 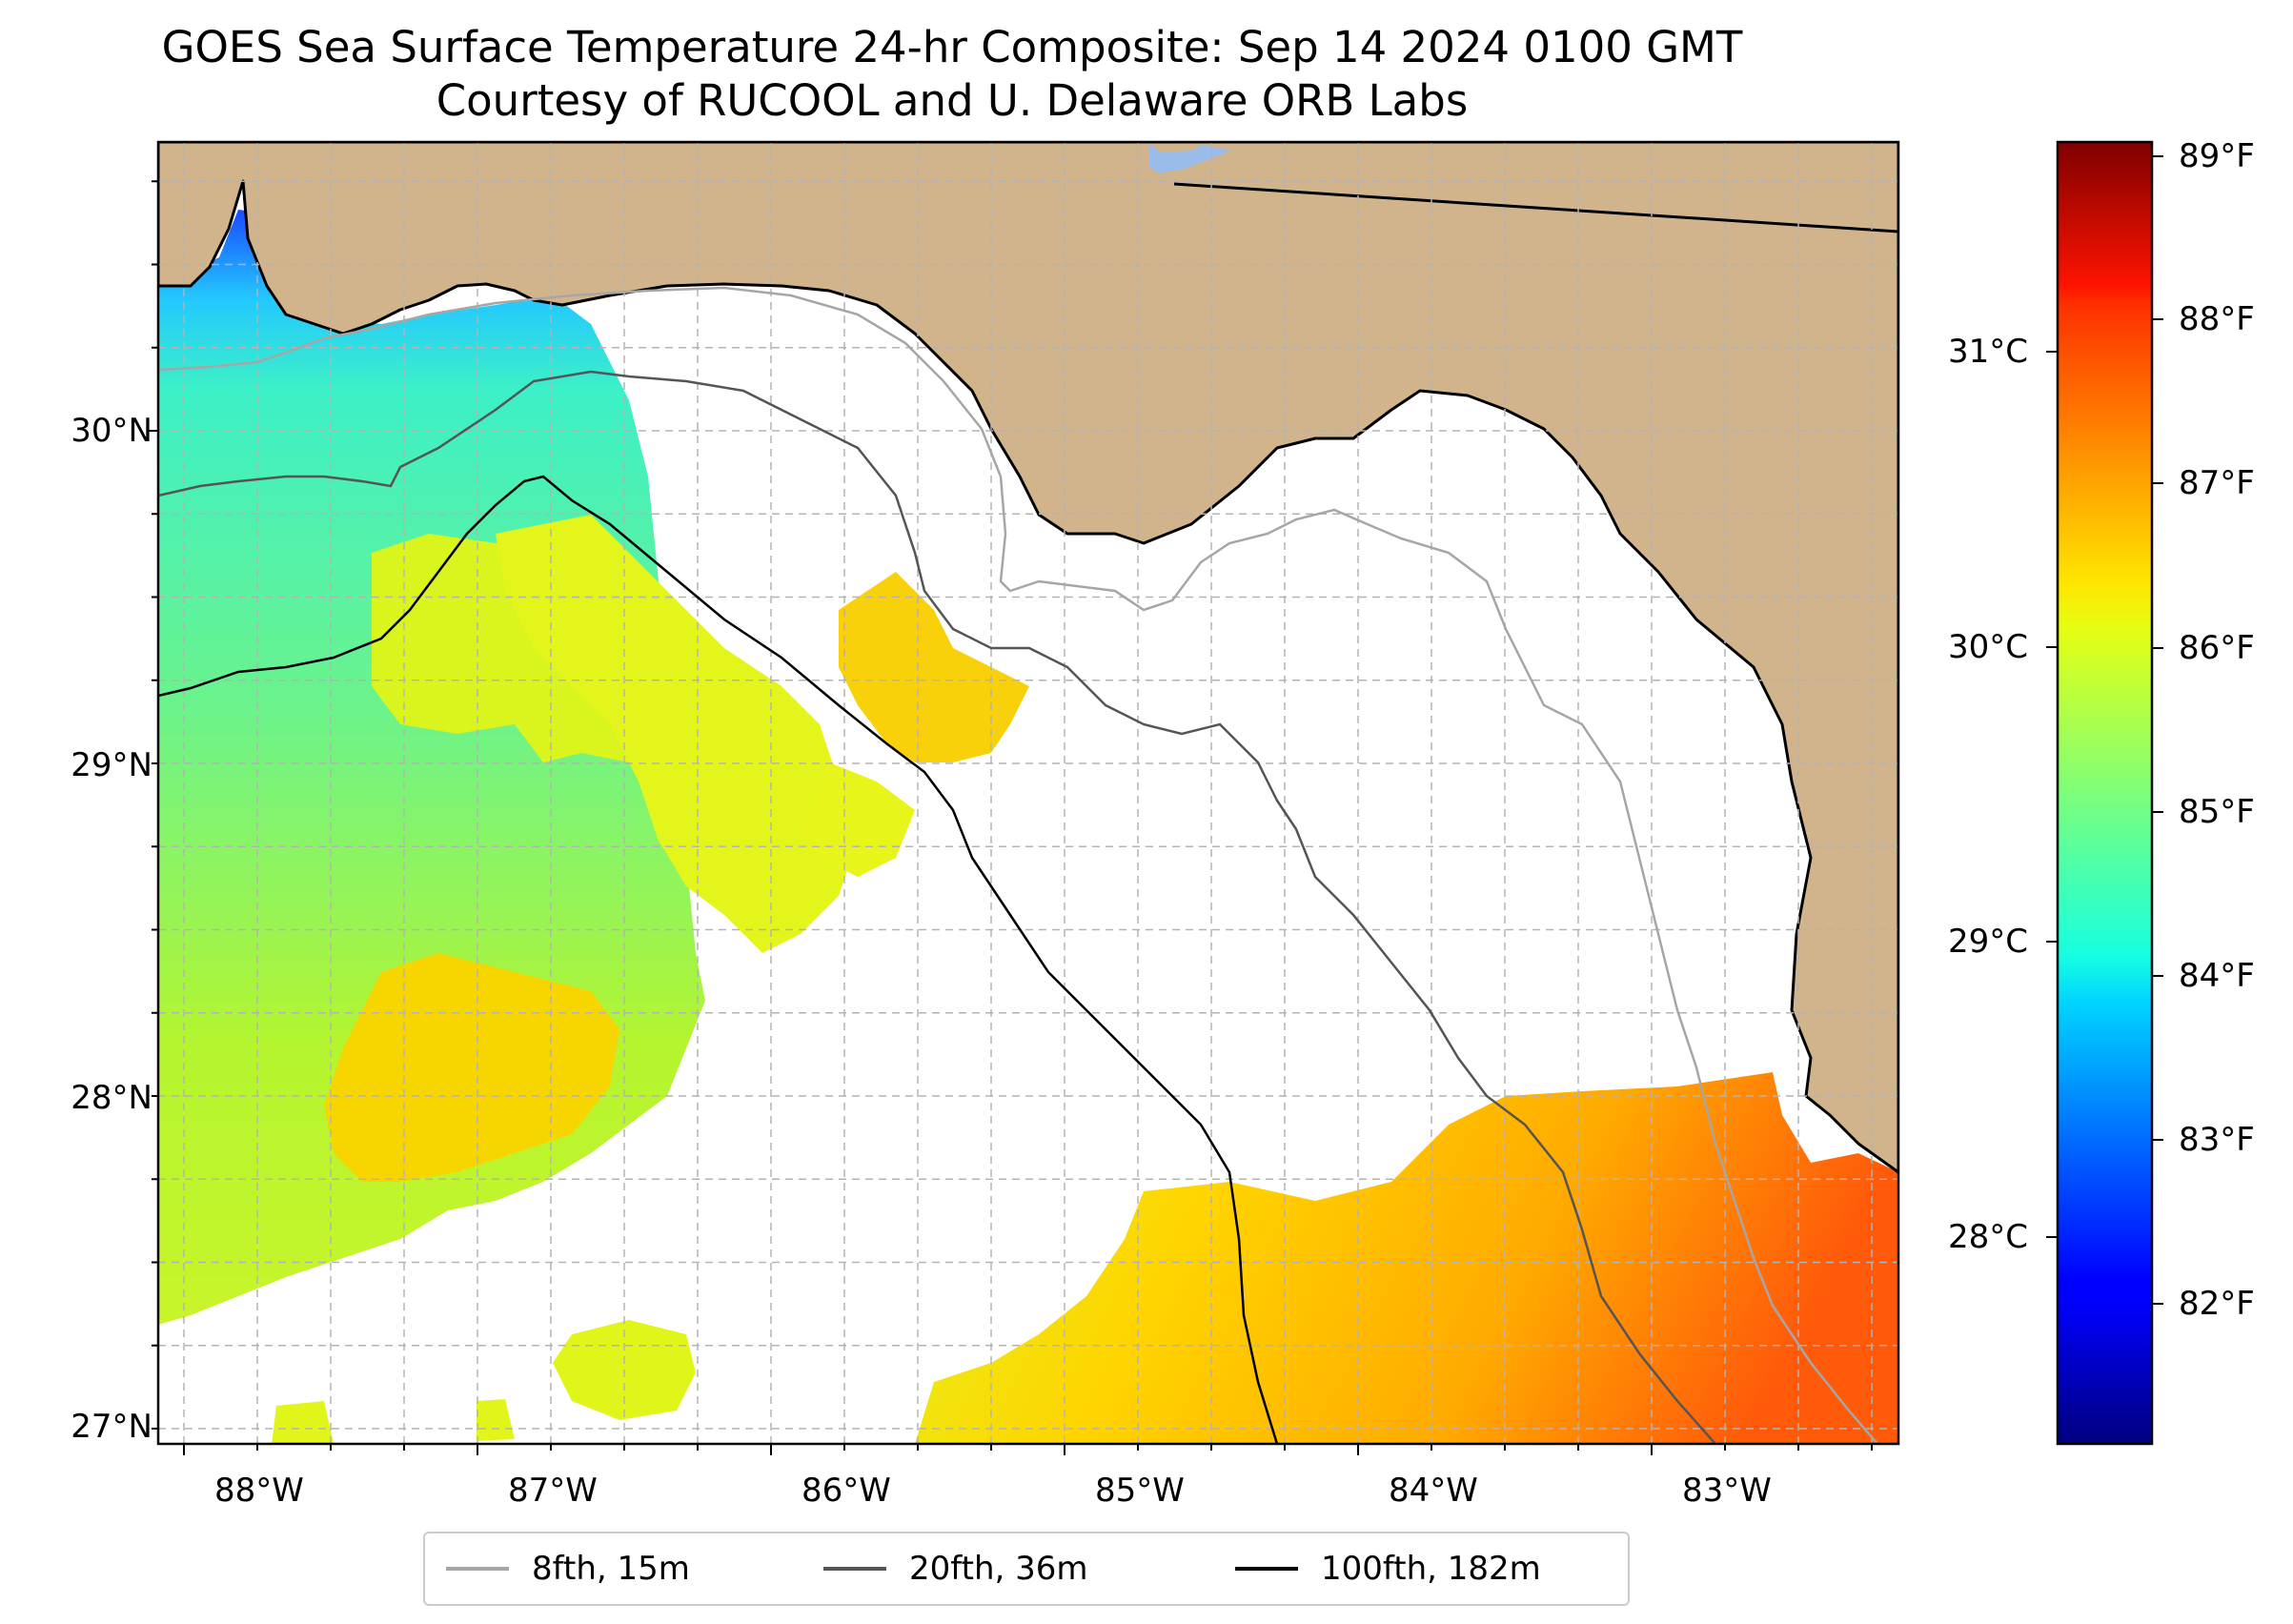 I want to click on colorbar-label-29c: 29°C, so click(x=1988, y=942).